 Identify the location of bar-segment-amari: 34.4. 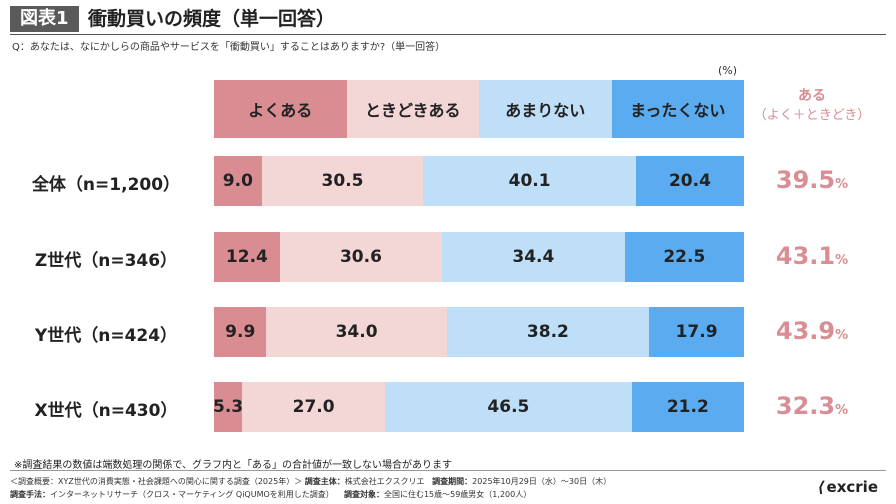
(533, 257).